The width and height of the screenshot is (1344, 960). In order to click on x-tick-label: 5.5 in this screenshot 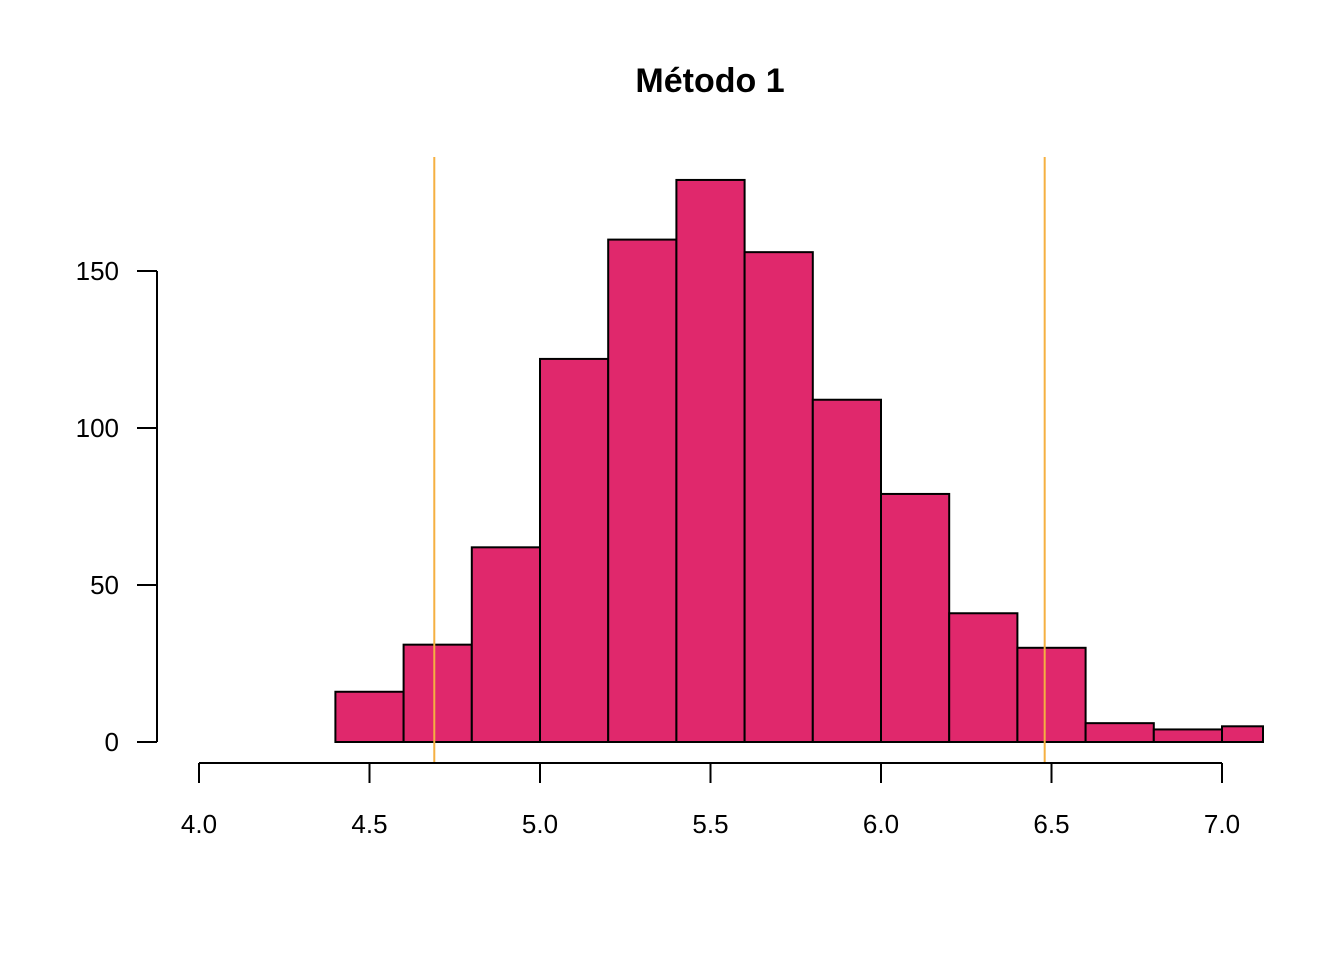, I will do `click(710, 824)`.